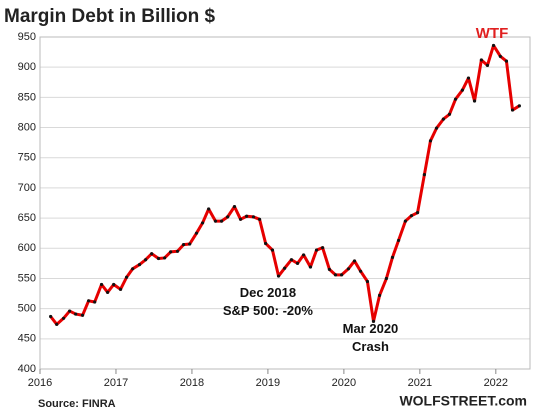 Image resolution: width=555 pixels, height=418 pixels. Describe the element at coordinates (496, 383) in the screenshot. I see `x-tick-label: 2022` at that location.